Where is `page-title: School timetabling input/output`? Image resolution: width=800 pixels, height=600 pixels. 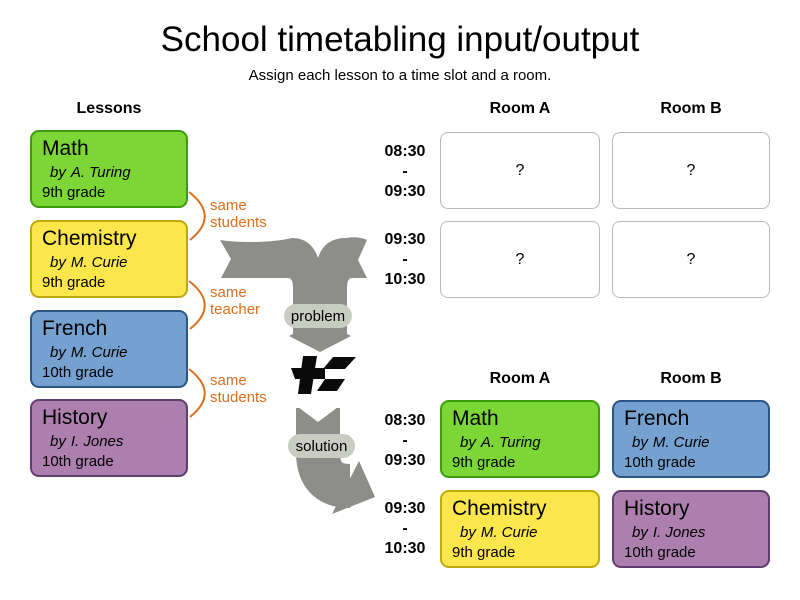 page-title: School timetabling input/output is located at coordinates (400, 39).